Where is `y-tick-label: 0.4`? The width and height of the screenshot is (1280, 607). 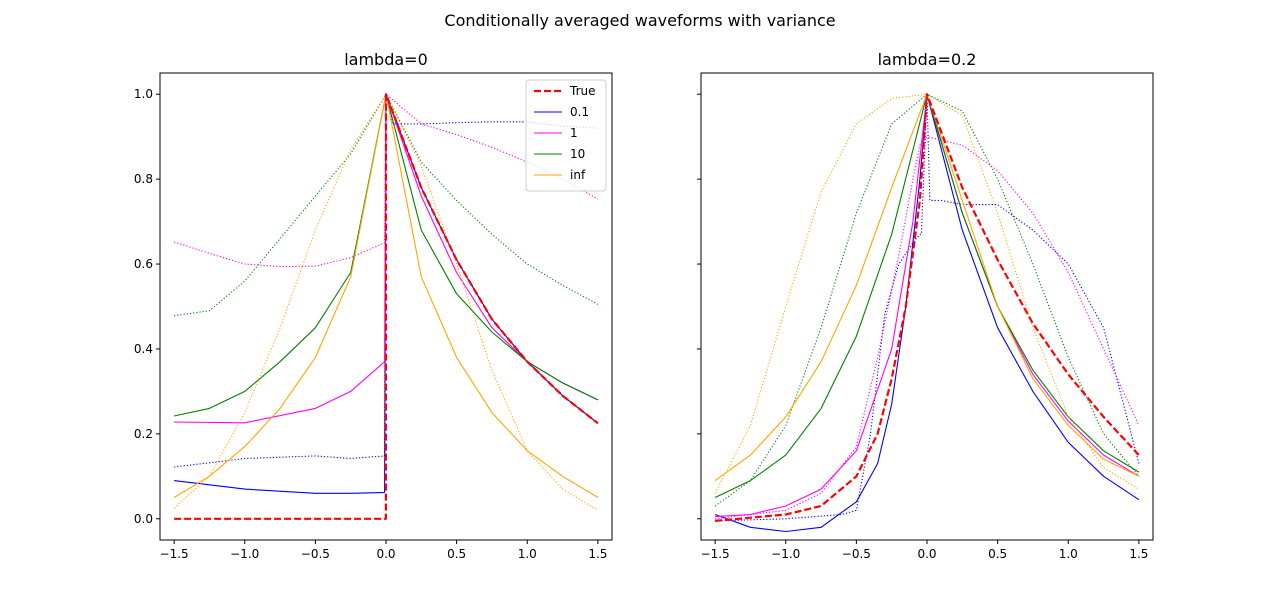
y-tick-label: 0.4 is located at coordinates (143, 349).